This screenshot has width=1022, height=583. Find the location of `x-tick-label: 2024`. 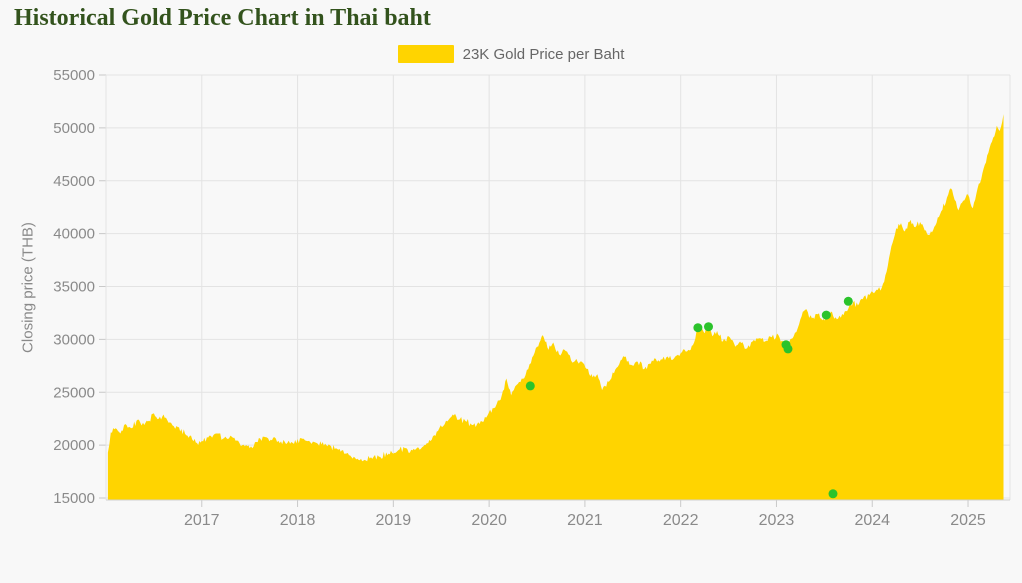

x-tick-label: 2024 is located at coordinates (872, 520).